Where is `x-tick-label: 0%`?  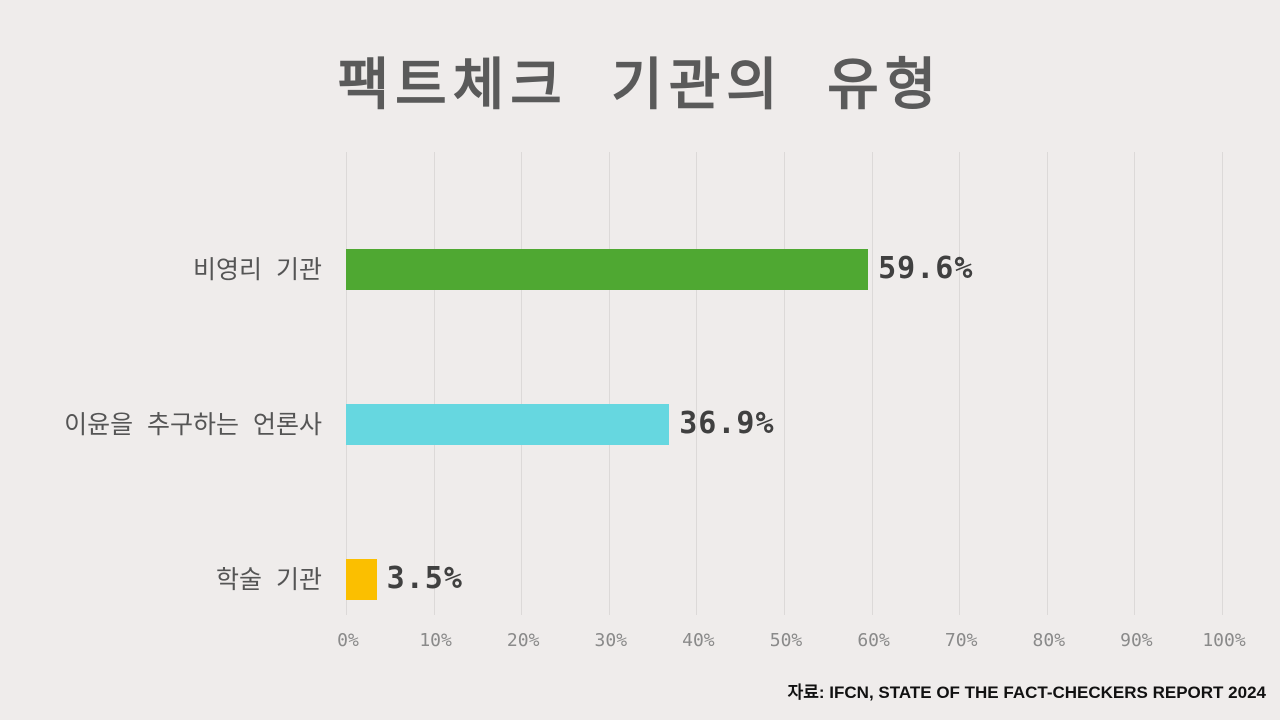
x-tick-label: 0% is located at coordinates (348, 640).